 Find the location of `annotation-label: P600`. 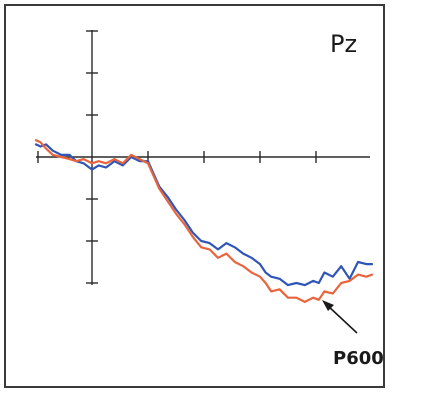

annotation-label: P600 is located at coordinates (358, 358).